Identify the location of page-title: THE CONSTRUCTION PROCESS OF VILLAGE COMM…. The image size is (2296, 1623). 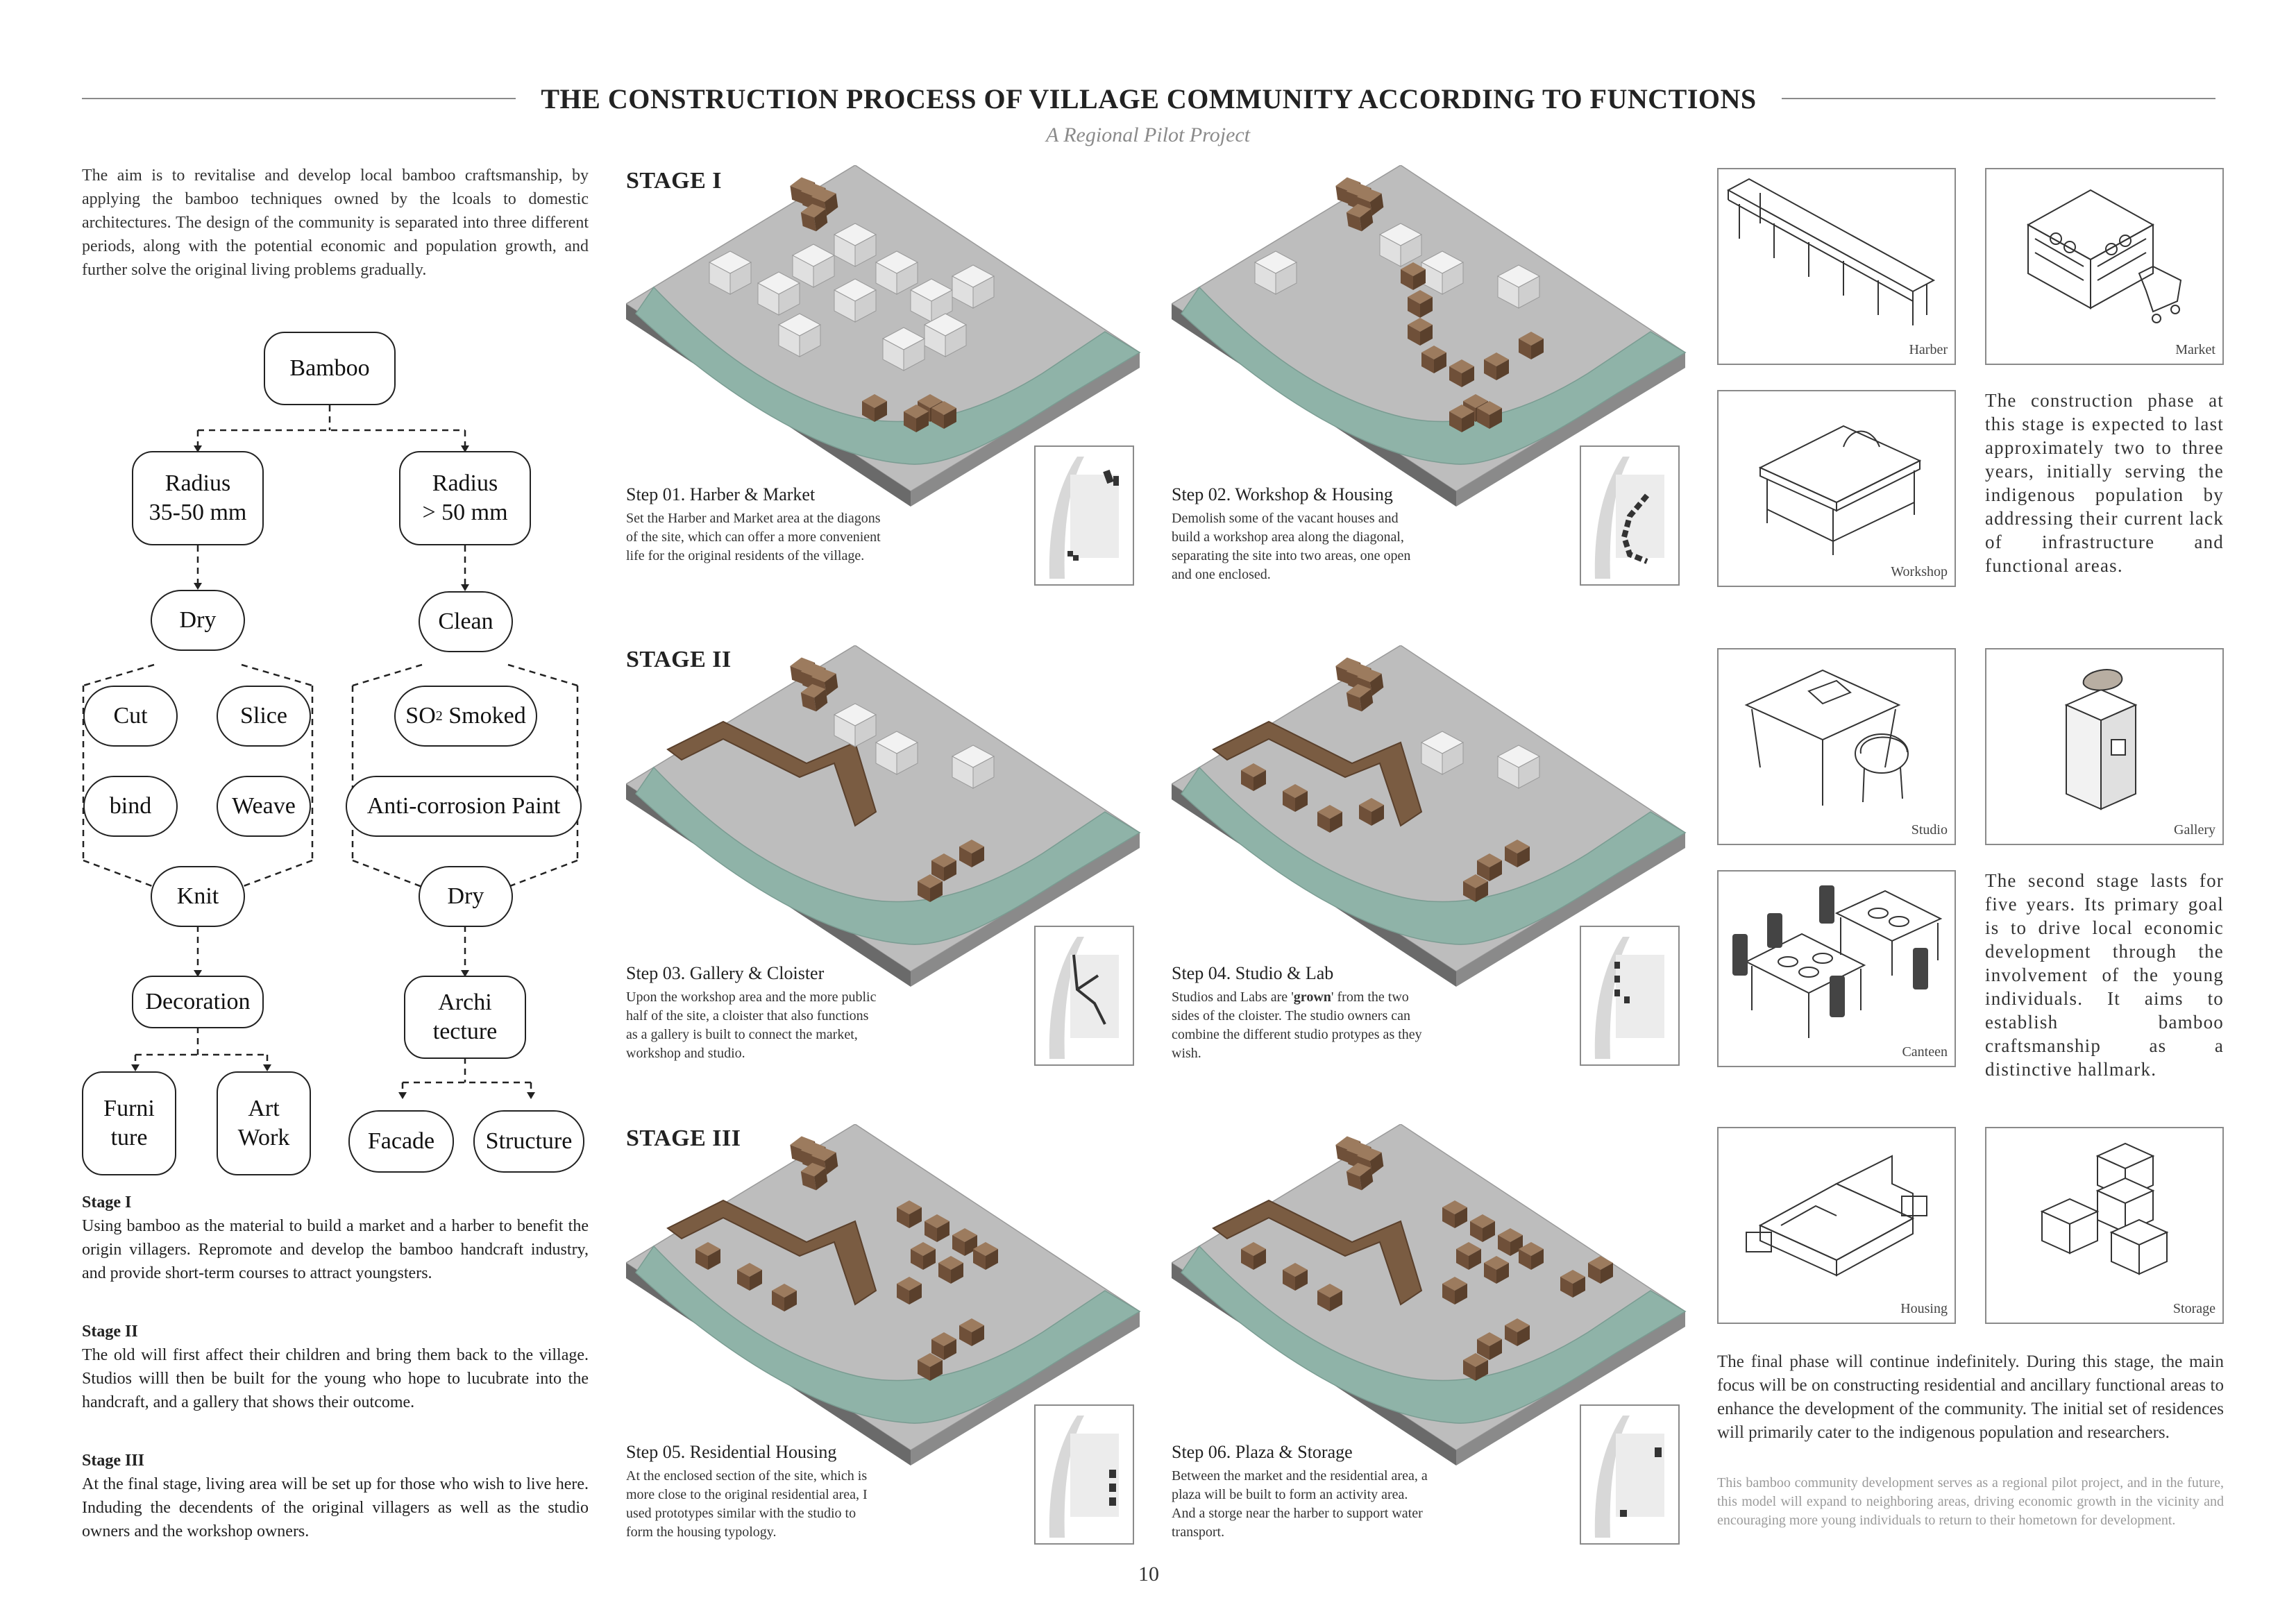
(1149, 99).